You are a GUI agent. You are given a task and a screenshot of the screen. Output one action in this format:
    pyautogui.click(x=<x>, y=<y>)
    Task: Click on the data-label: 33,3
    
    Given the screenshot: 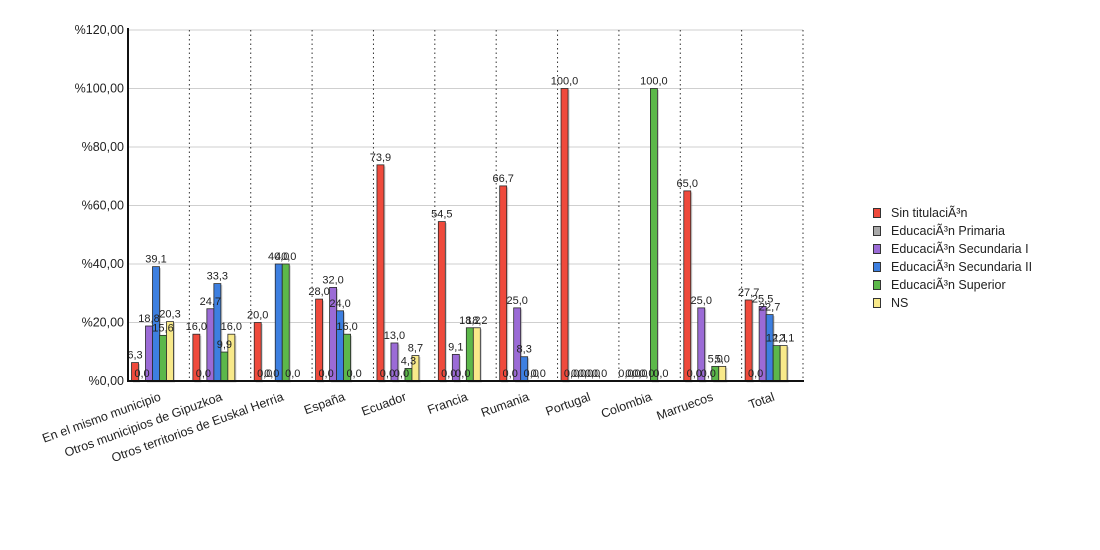 What is the action you would take?
    pyautogui.click(x=217, y=277)
    